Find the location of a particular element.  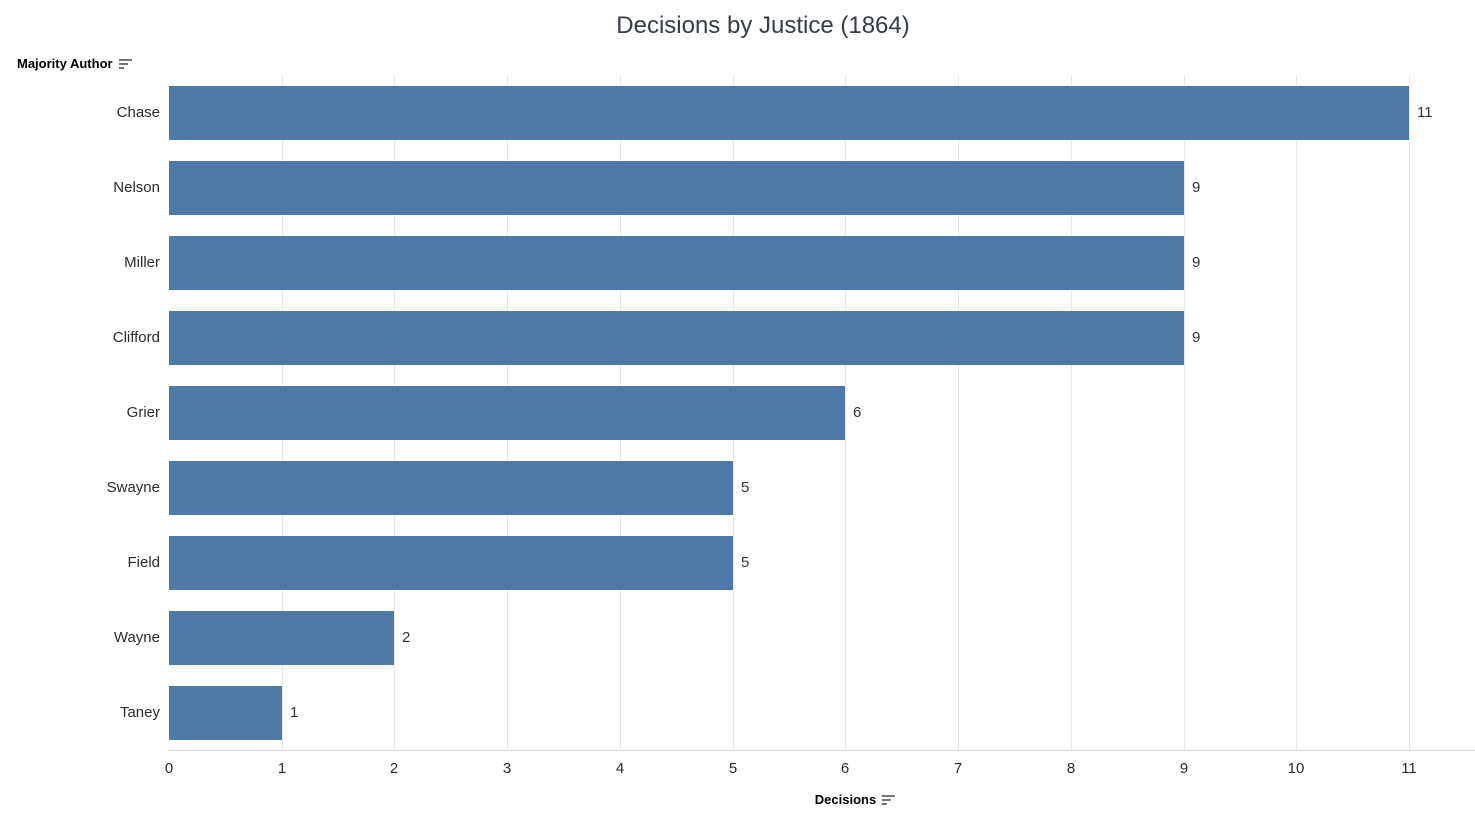

value-axis-tick-label: 5 is located at coordinates (733, 768).